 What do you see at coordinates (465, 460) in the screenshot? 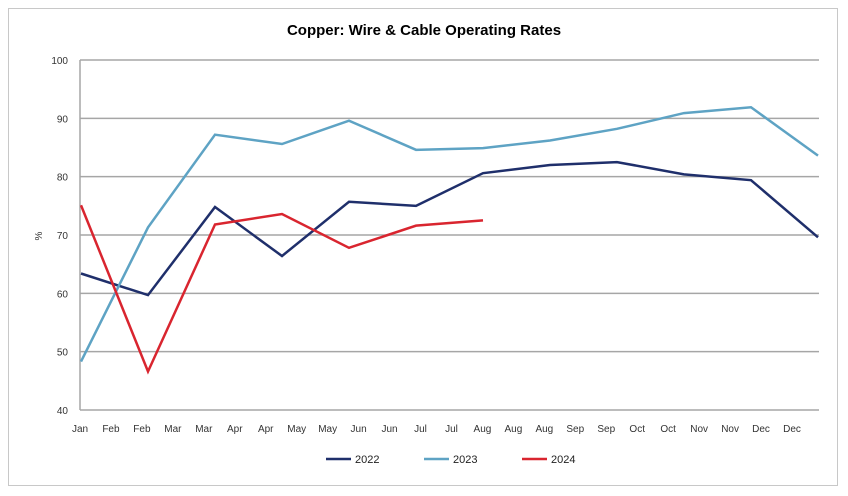
I see `legend-label-2023: 2023` at bounding box center [465, 460].